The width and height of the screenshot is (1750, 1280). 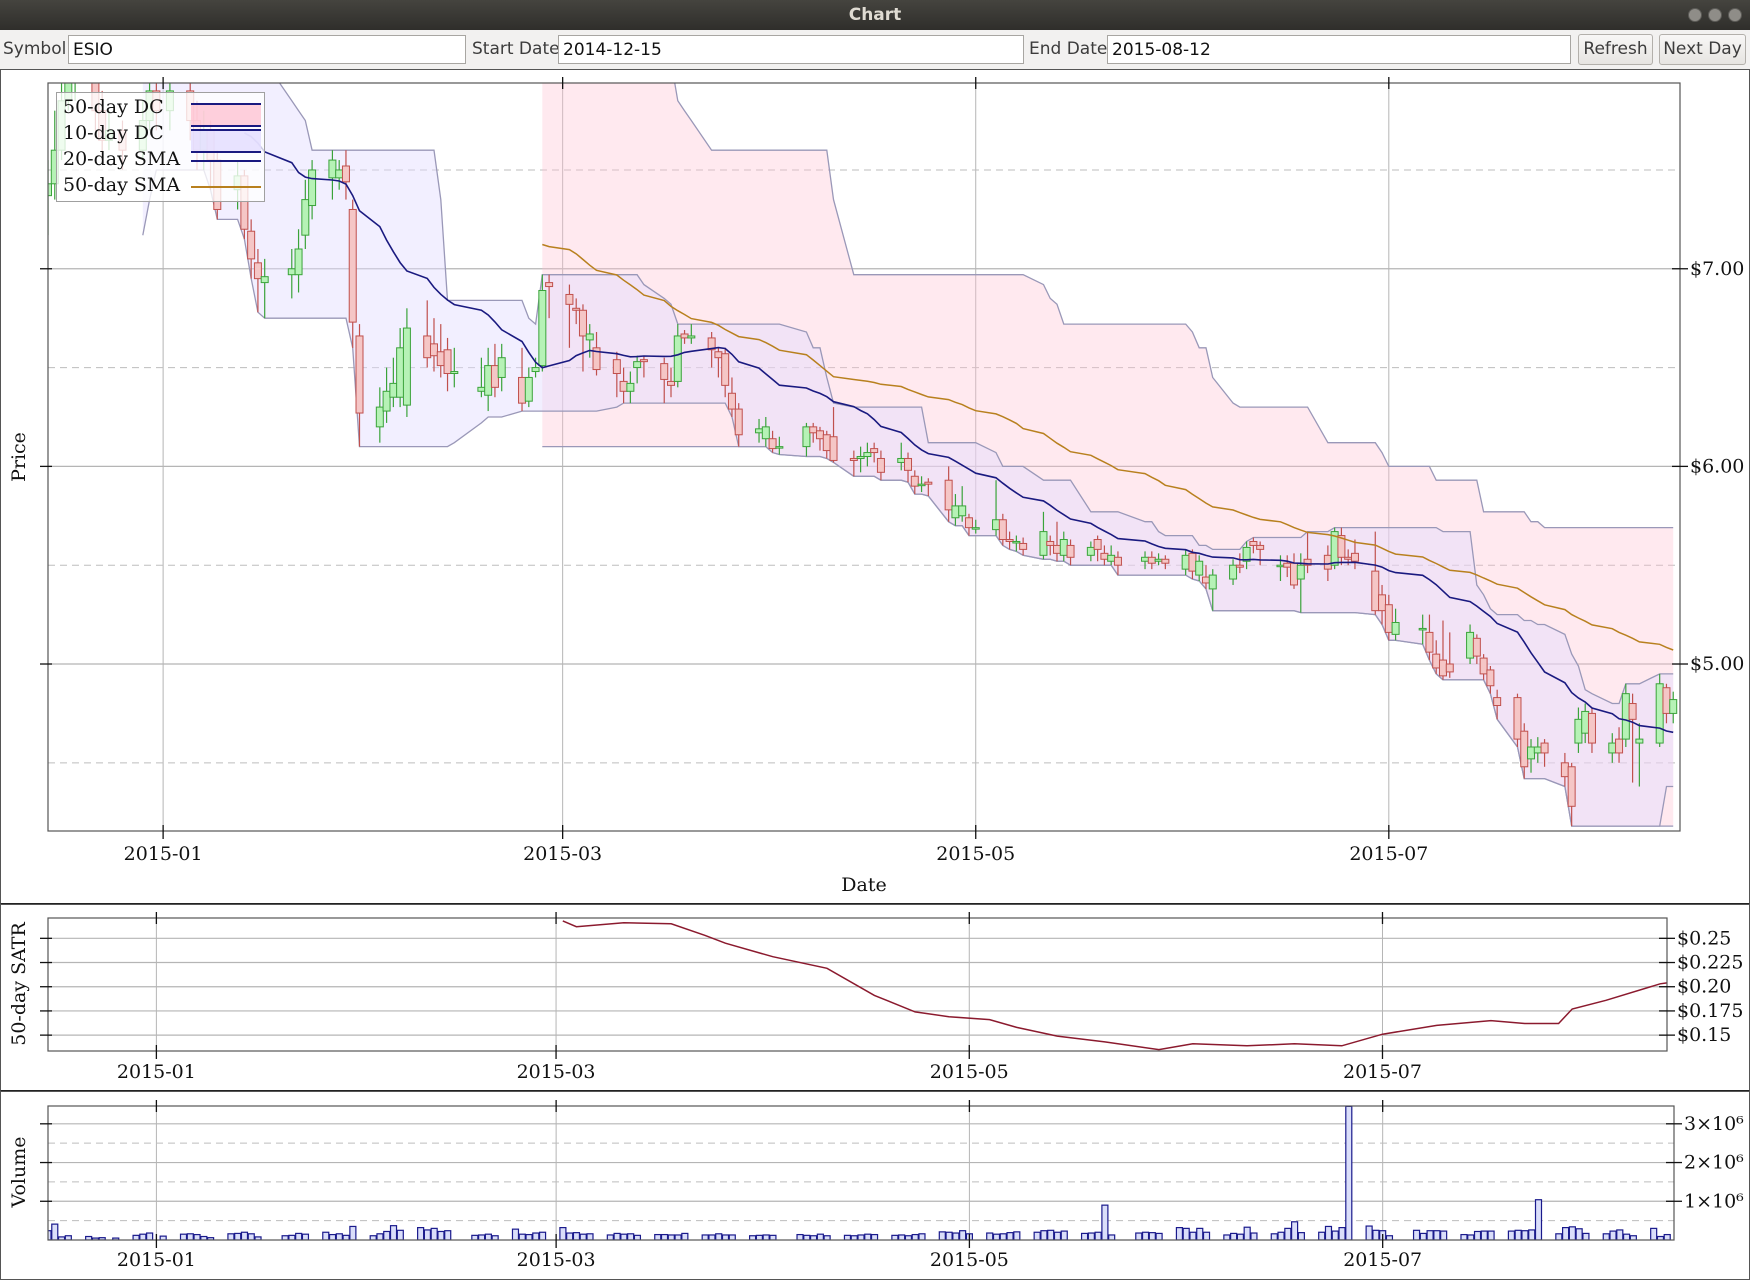 What do you see at coordinates (163, 854) in the screenshot?
I see `x-tick-label: 2015-01` at bounding box center [163, 854].